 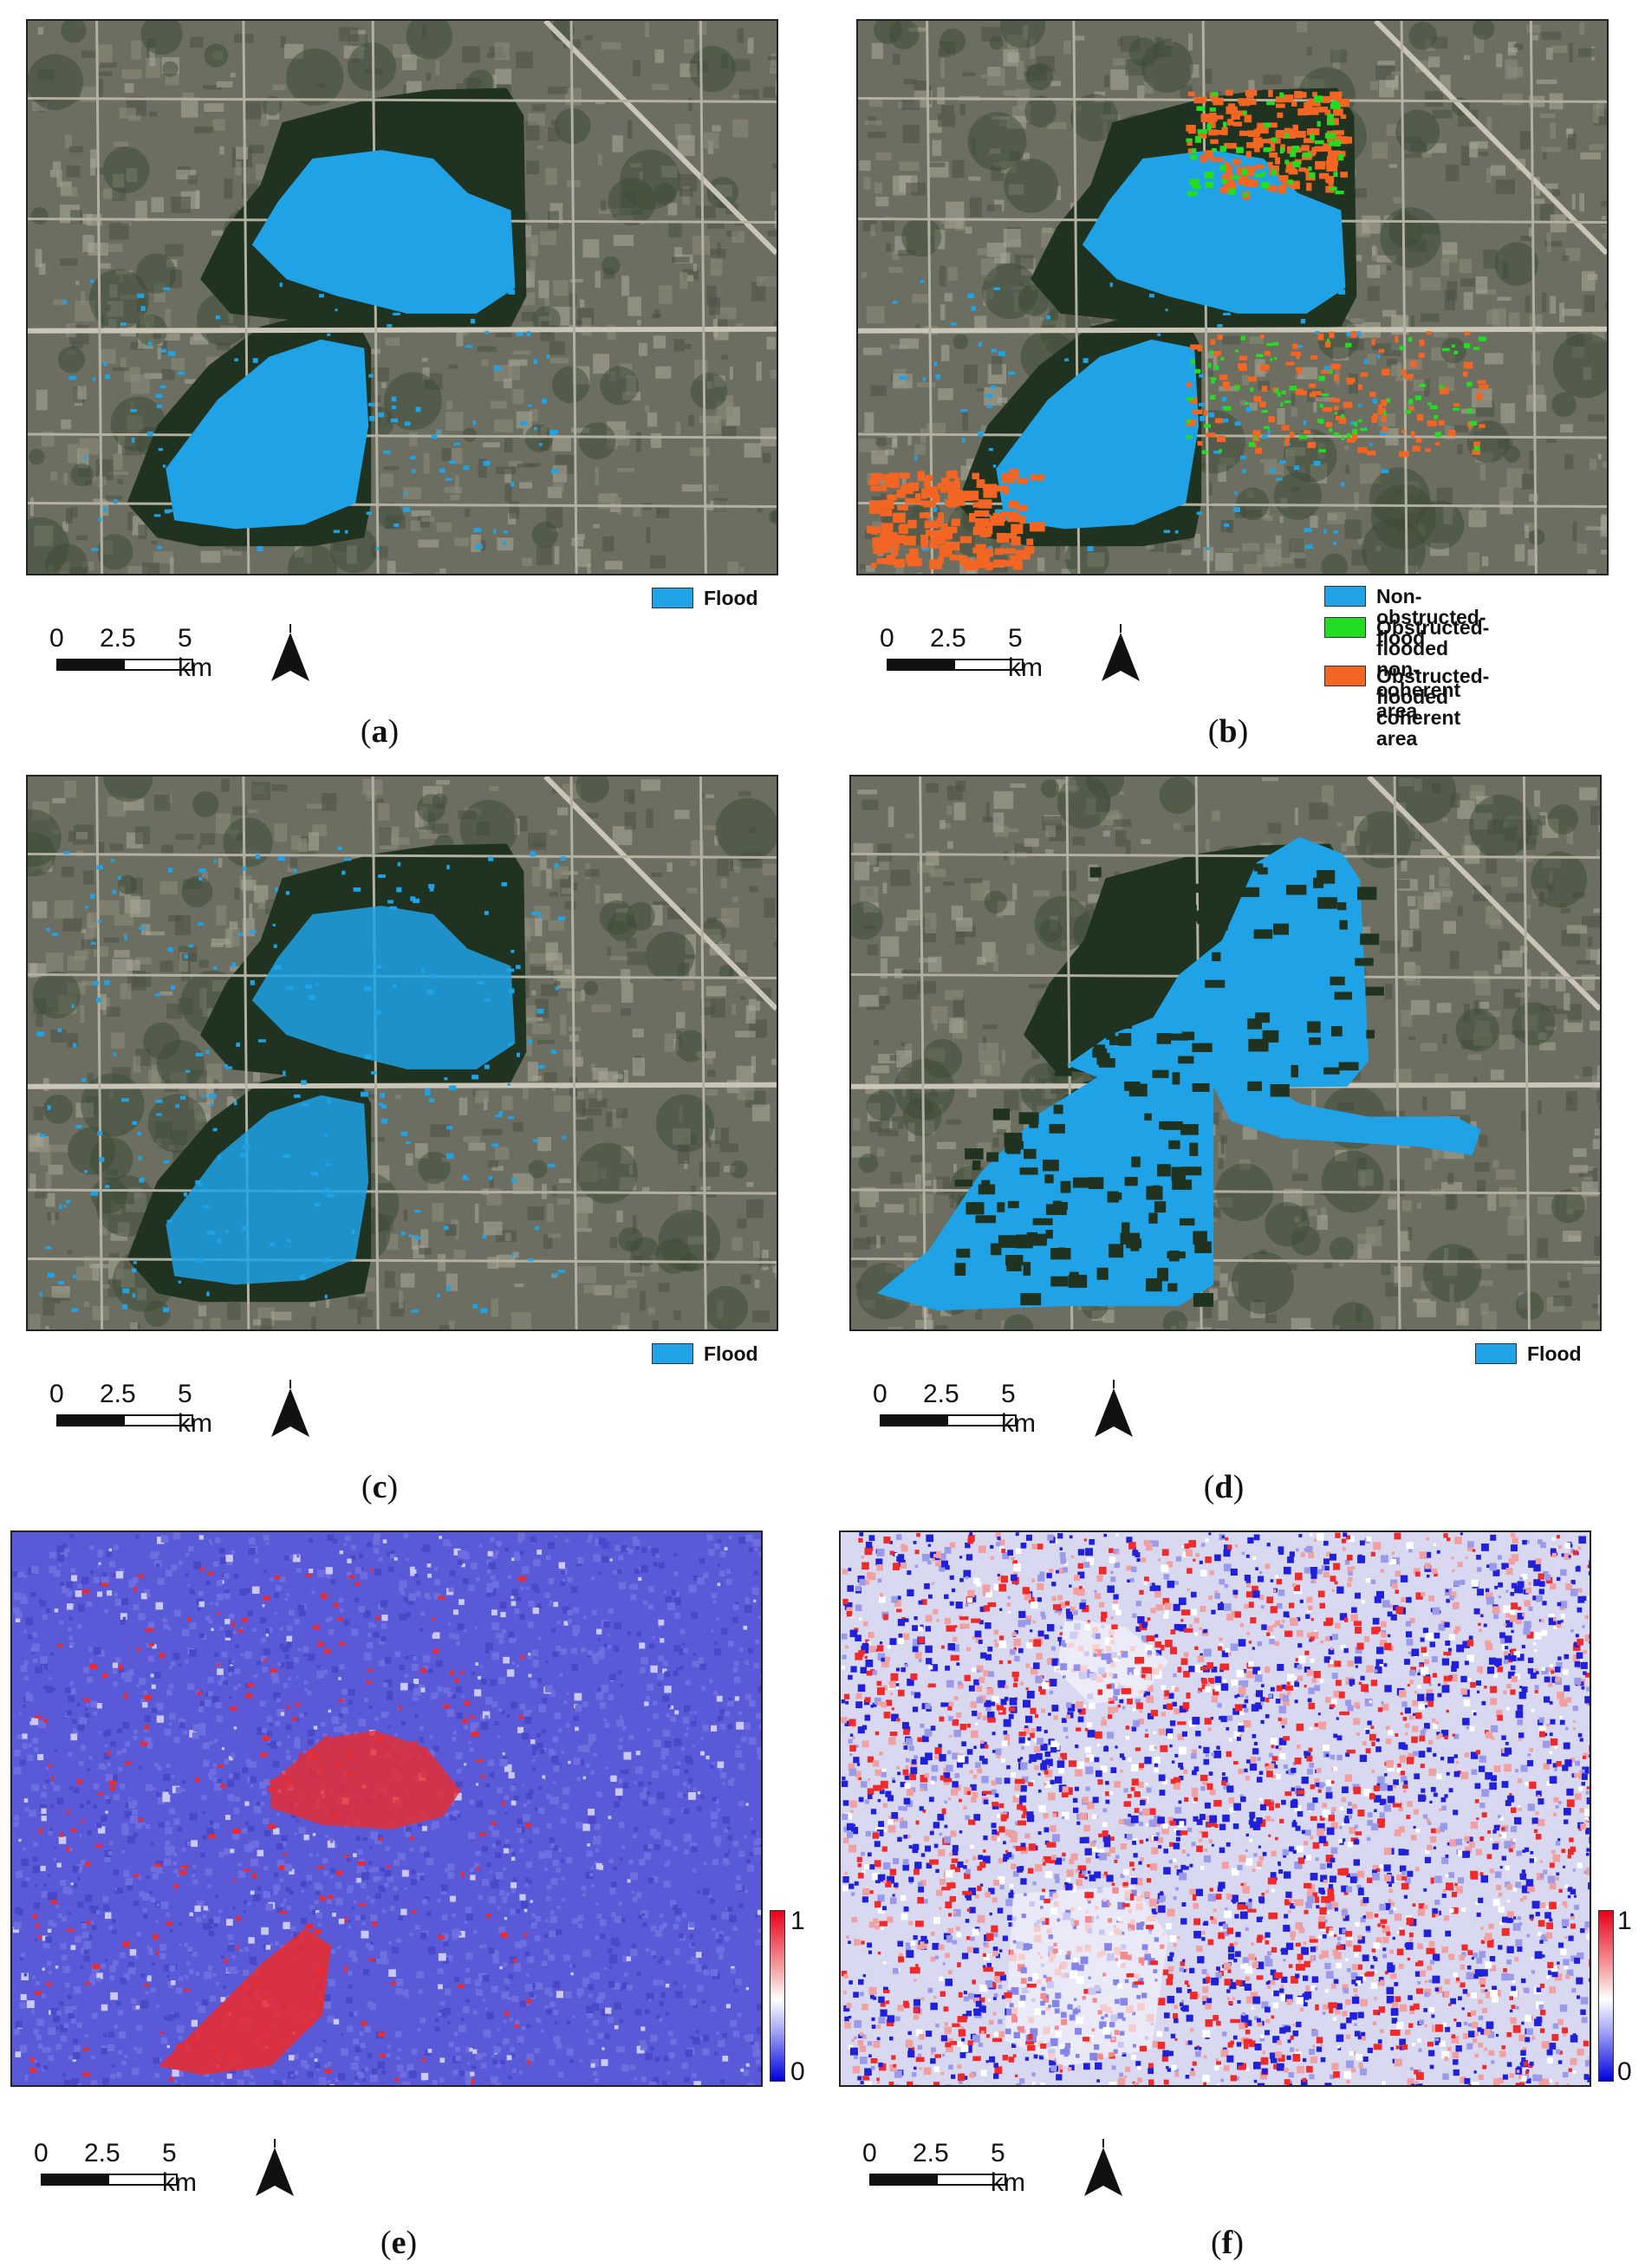 What do you see at coordinates (1215, 1808) in the screenshot?
I see `map-f` at bounding box center [1215, 1808].